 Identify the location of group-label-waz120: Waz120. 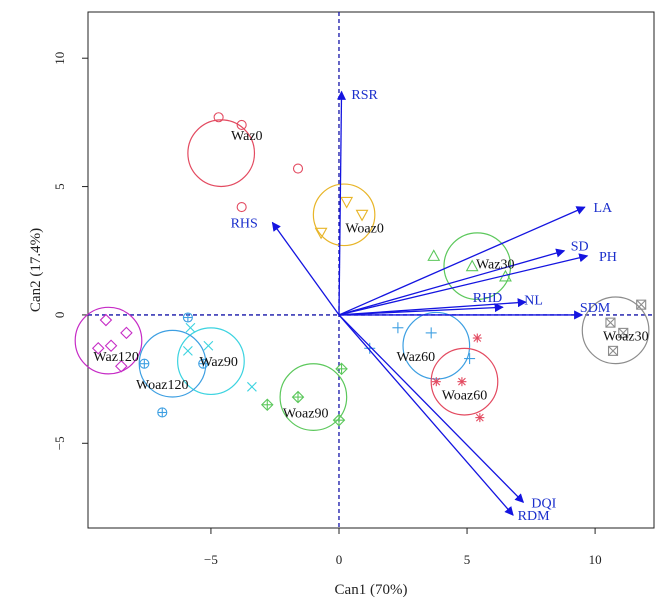
(116, 357).